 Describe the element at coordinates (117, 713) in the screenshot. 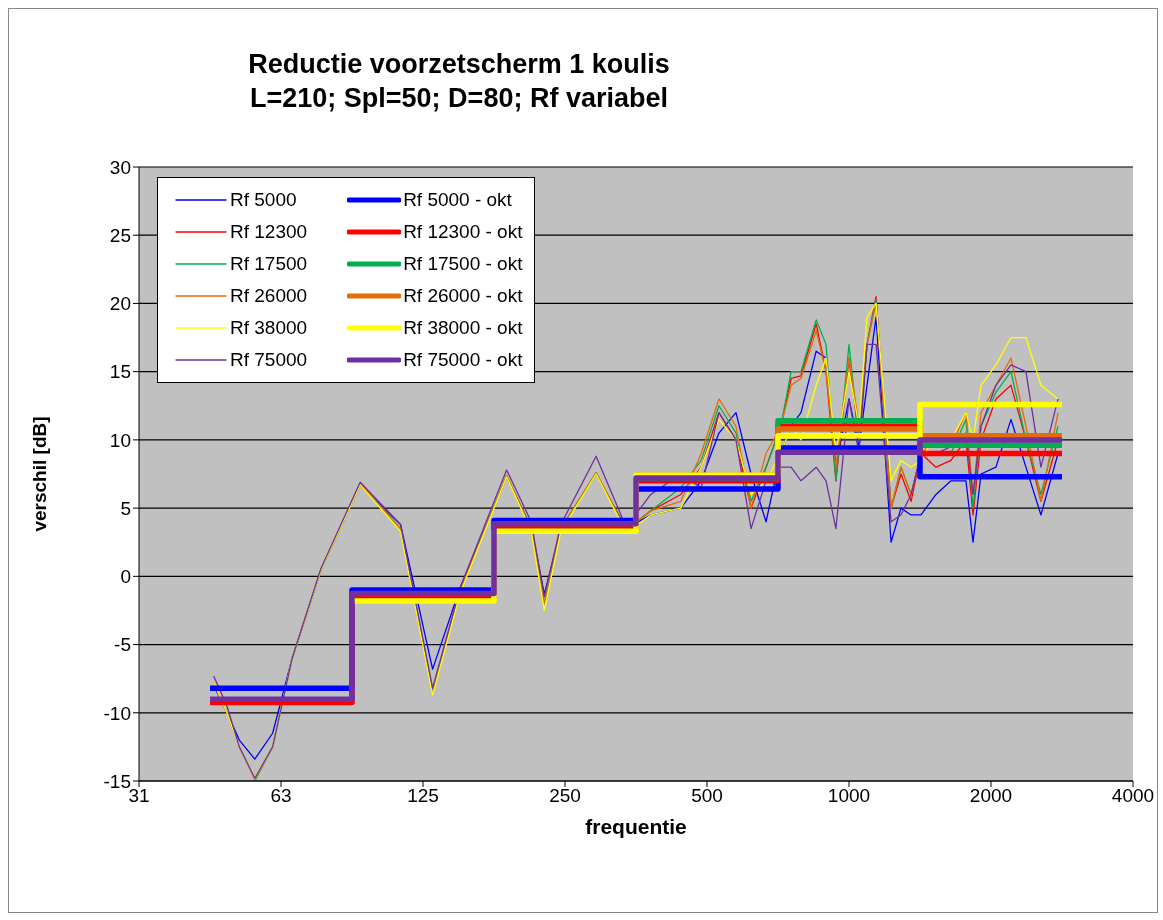

I see `y-tick-label: -10` at that location.